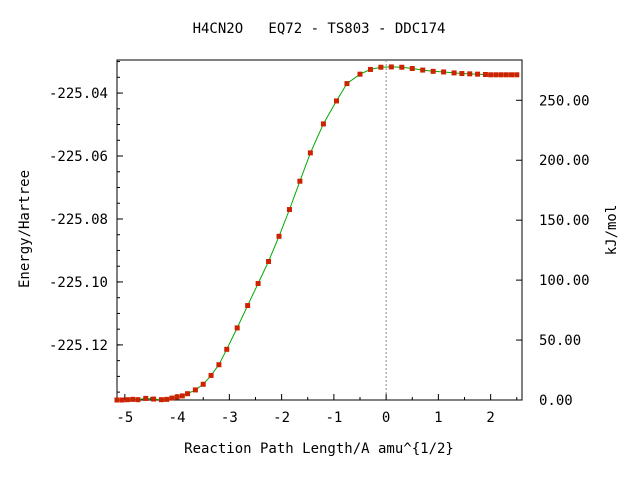 The image size is (640, 480). What do you see at coordinates (438, 418) in the screenshot?
I see `x-tick-label: 1` at bounding box center [438, 418].